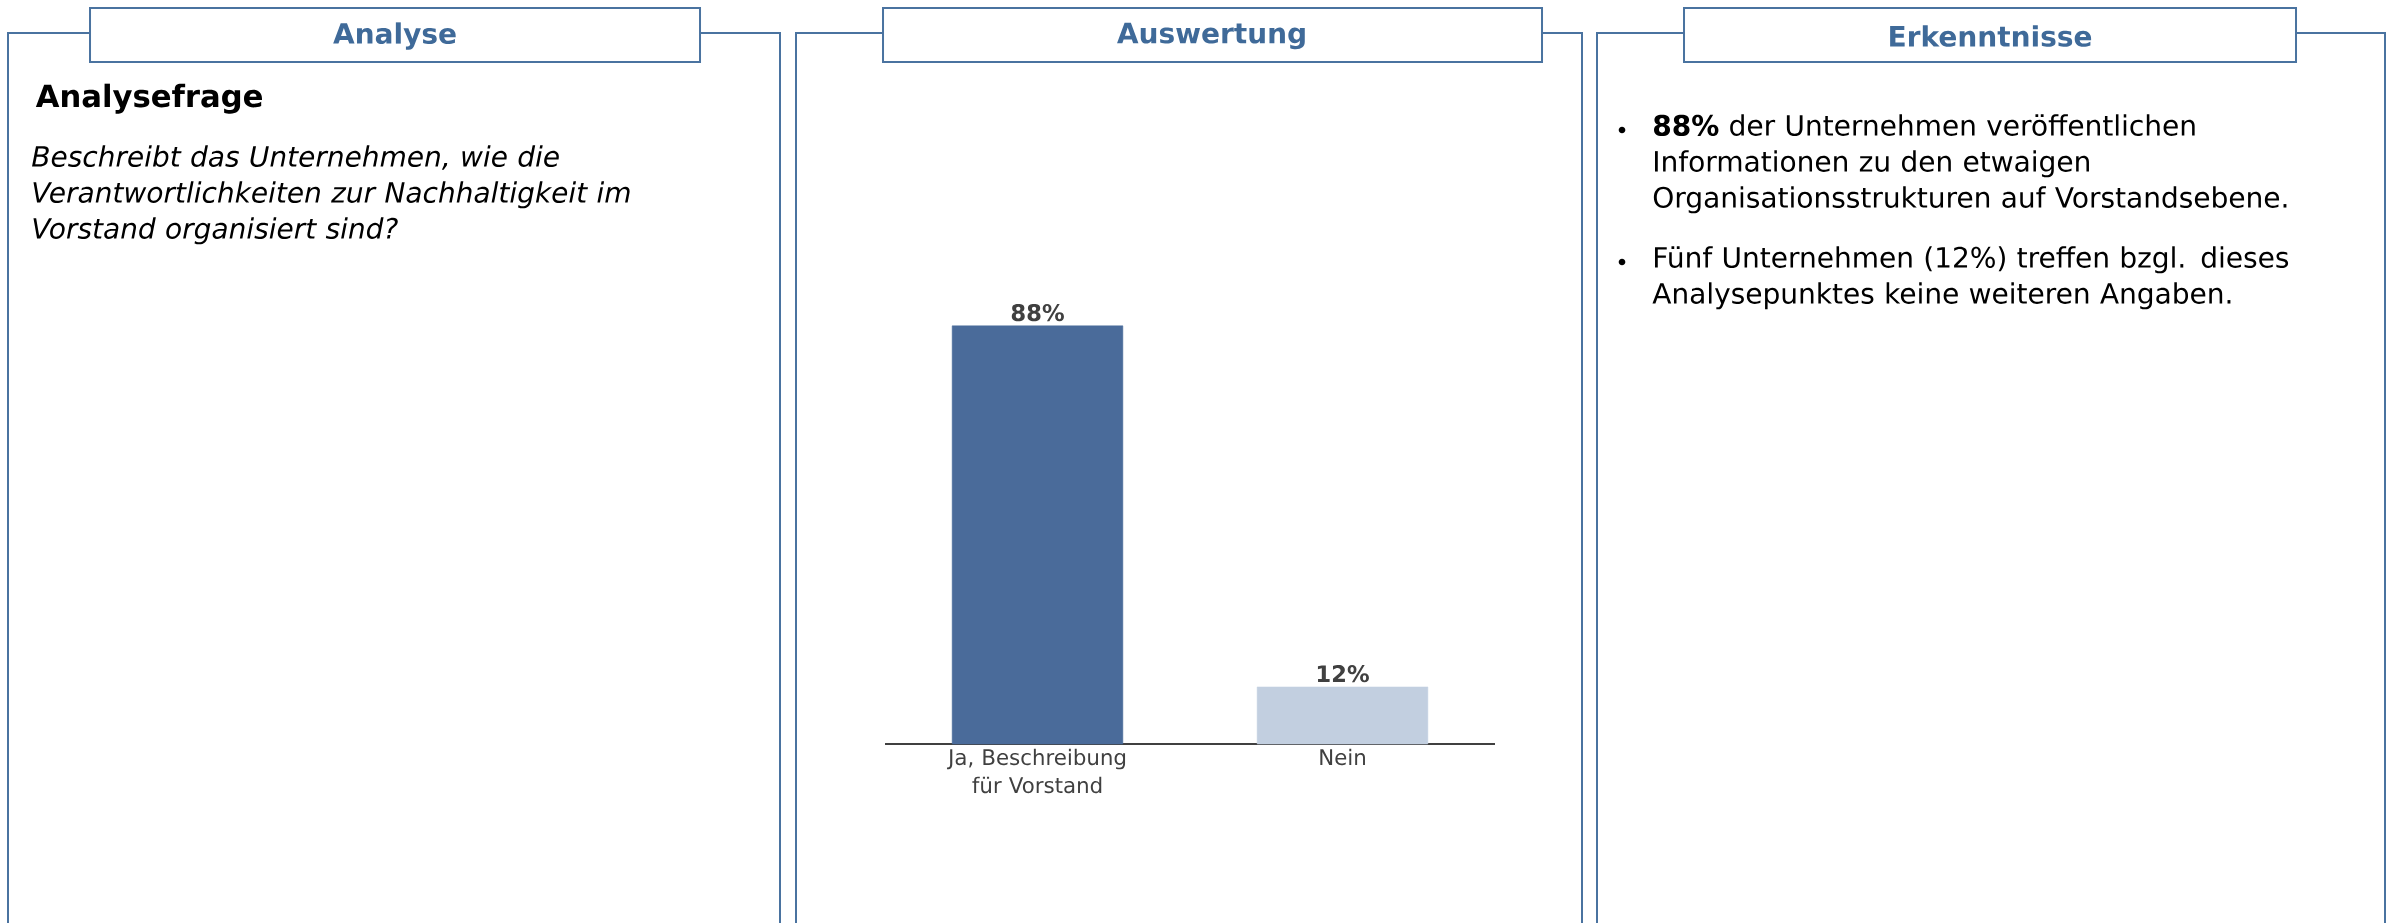 Image resolution: width=2392 pixels, height=924 pixels. What do you see at coordinates (1037, 312) in the screenshot?
I see `data-label: 88%` at bounding box center [1037, 312].